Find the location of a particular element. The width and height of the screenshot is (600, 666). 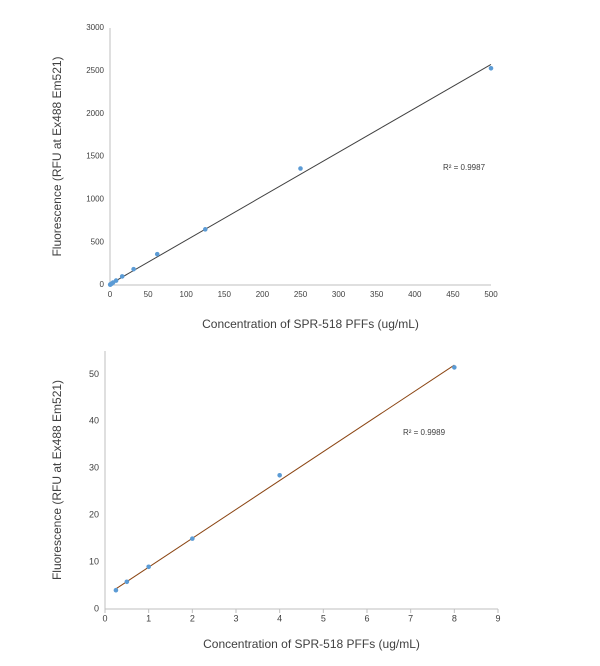

y-tick-label: 1500 is located at coordinates (95, 156).